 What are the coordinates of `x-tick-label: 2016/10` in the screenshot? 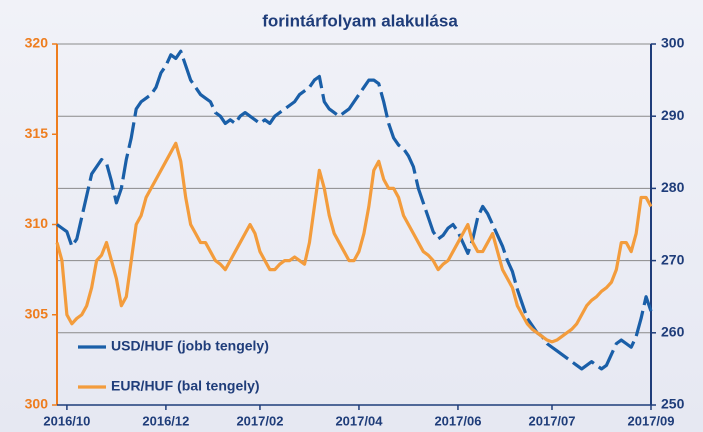 It's located at (66, 420).